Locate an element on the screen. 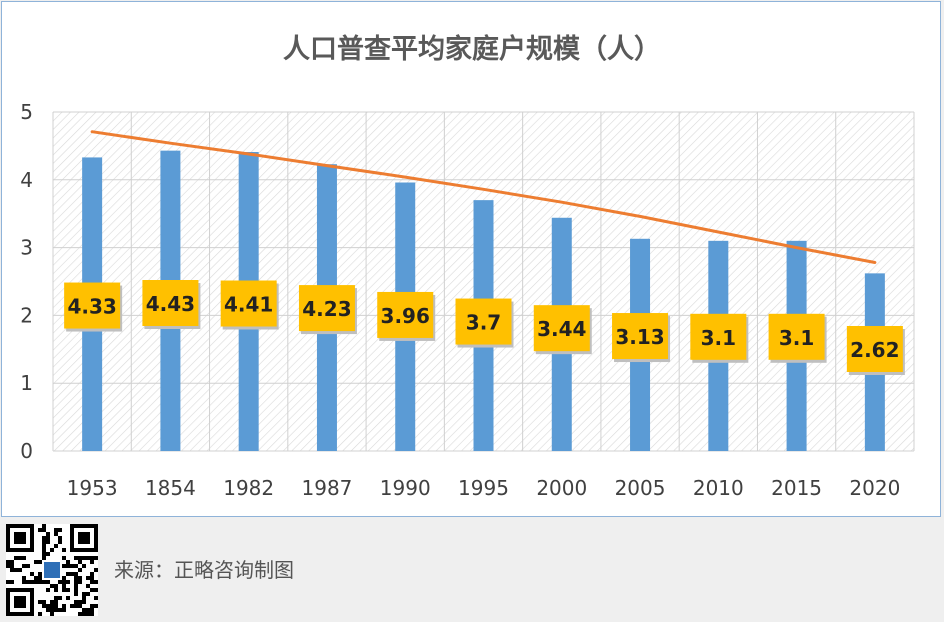 This screenshot has height=622, width=944. data-label: 3.44 is located at coordinates (562, 330).